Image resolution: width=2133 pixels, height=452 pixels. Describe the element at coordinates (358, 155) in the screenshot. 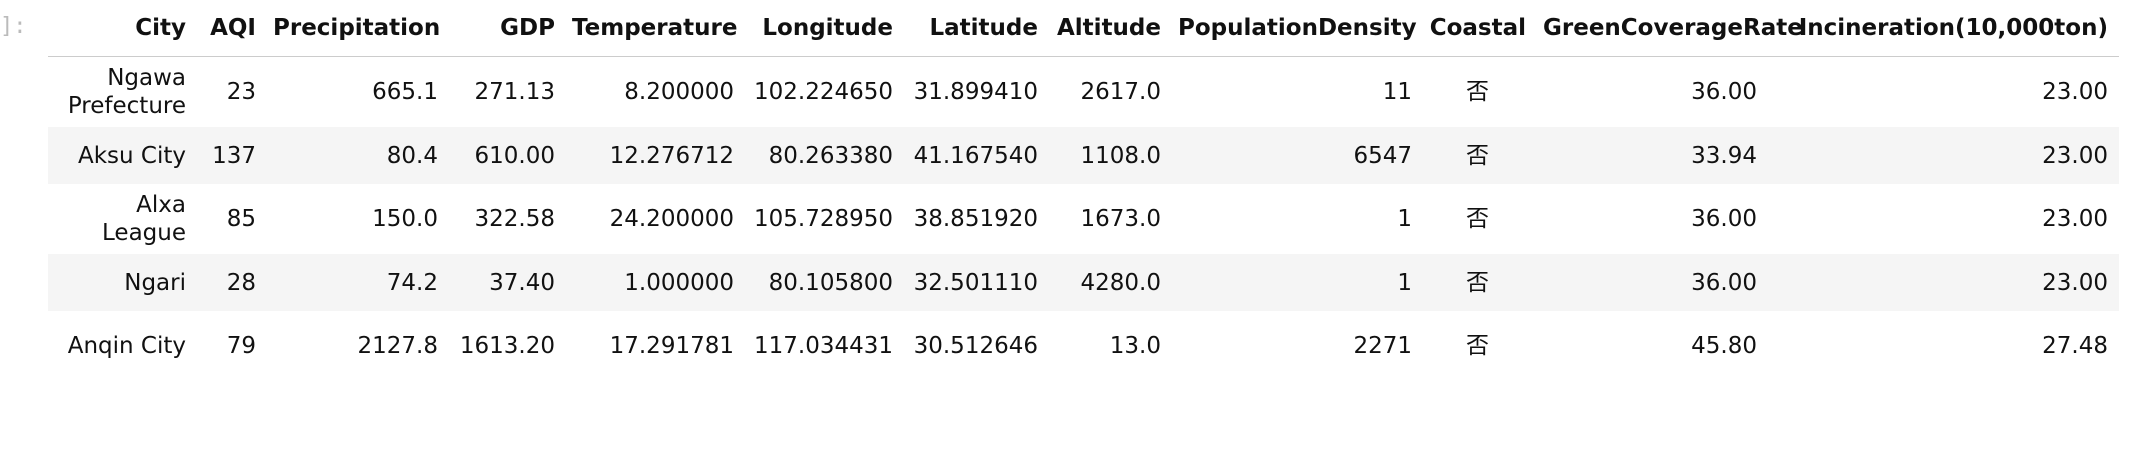

I see `table-cell: 80.4` at that location.